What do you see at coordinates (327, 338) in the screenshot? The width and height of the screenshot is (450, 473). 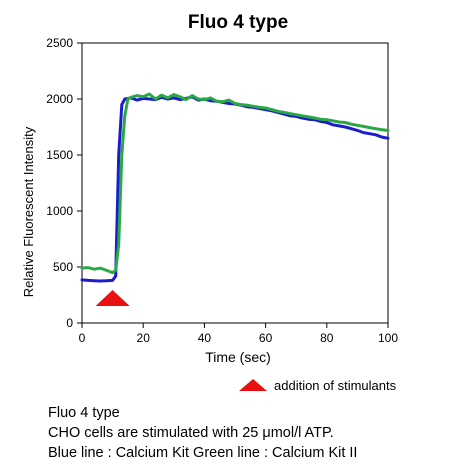 I see `x-tick-label: 80` at bounding box center [327, 338].